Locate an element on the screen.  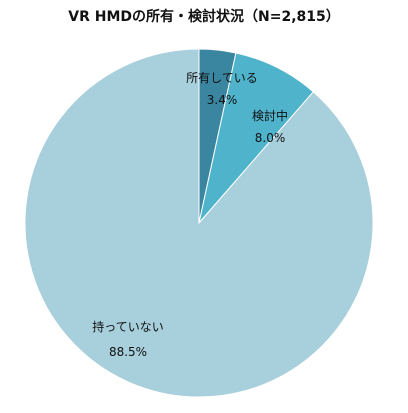
slice-label-owned: 所有している is located at coordinates (222, 78).